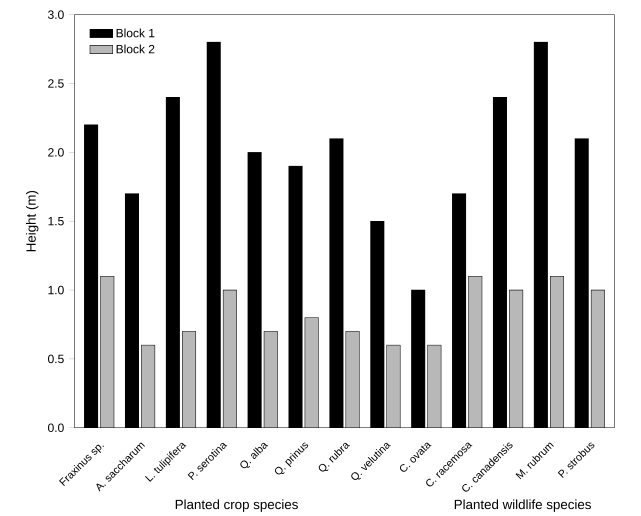 Image resolution: width=641 pixels, height=516 pixels. What do you see at coordinates (56, 83) in the screenshot?
I see `y-tick-label: 2.5` at bounding box center [56, 83].